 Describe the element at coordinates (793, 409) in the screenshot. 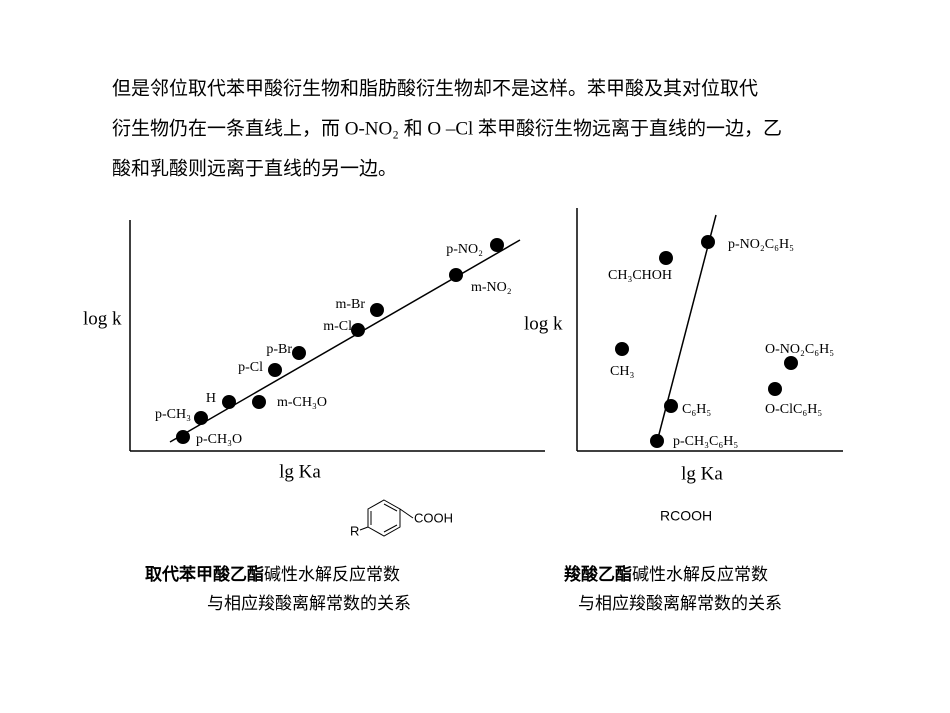

I see `point-label: O-ClC₆H₅` at that location.